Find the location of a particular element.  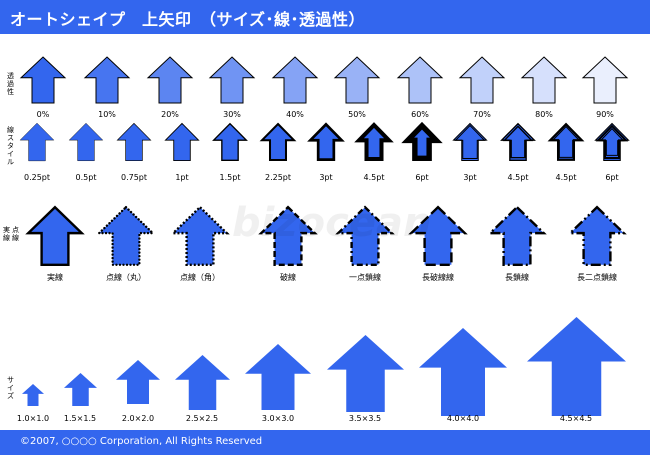

transparency-label: 70% is located at coordinates (482, 114).